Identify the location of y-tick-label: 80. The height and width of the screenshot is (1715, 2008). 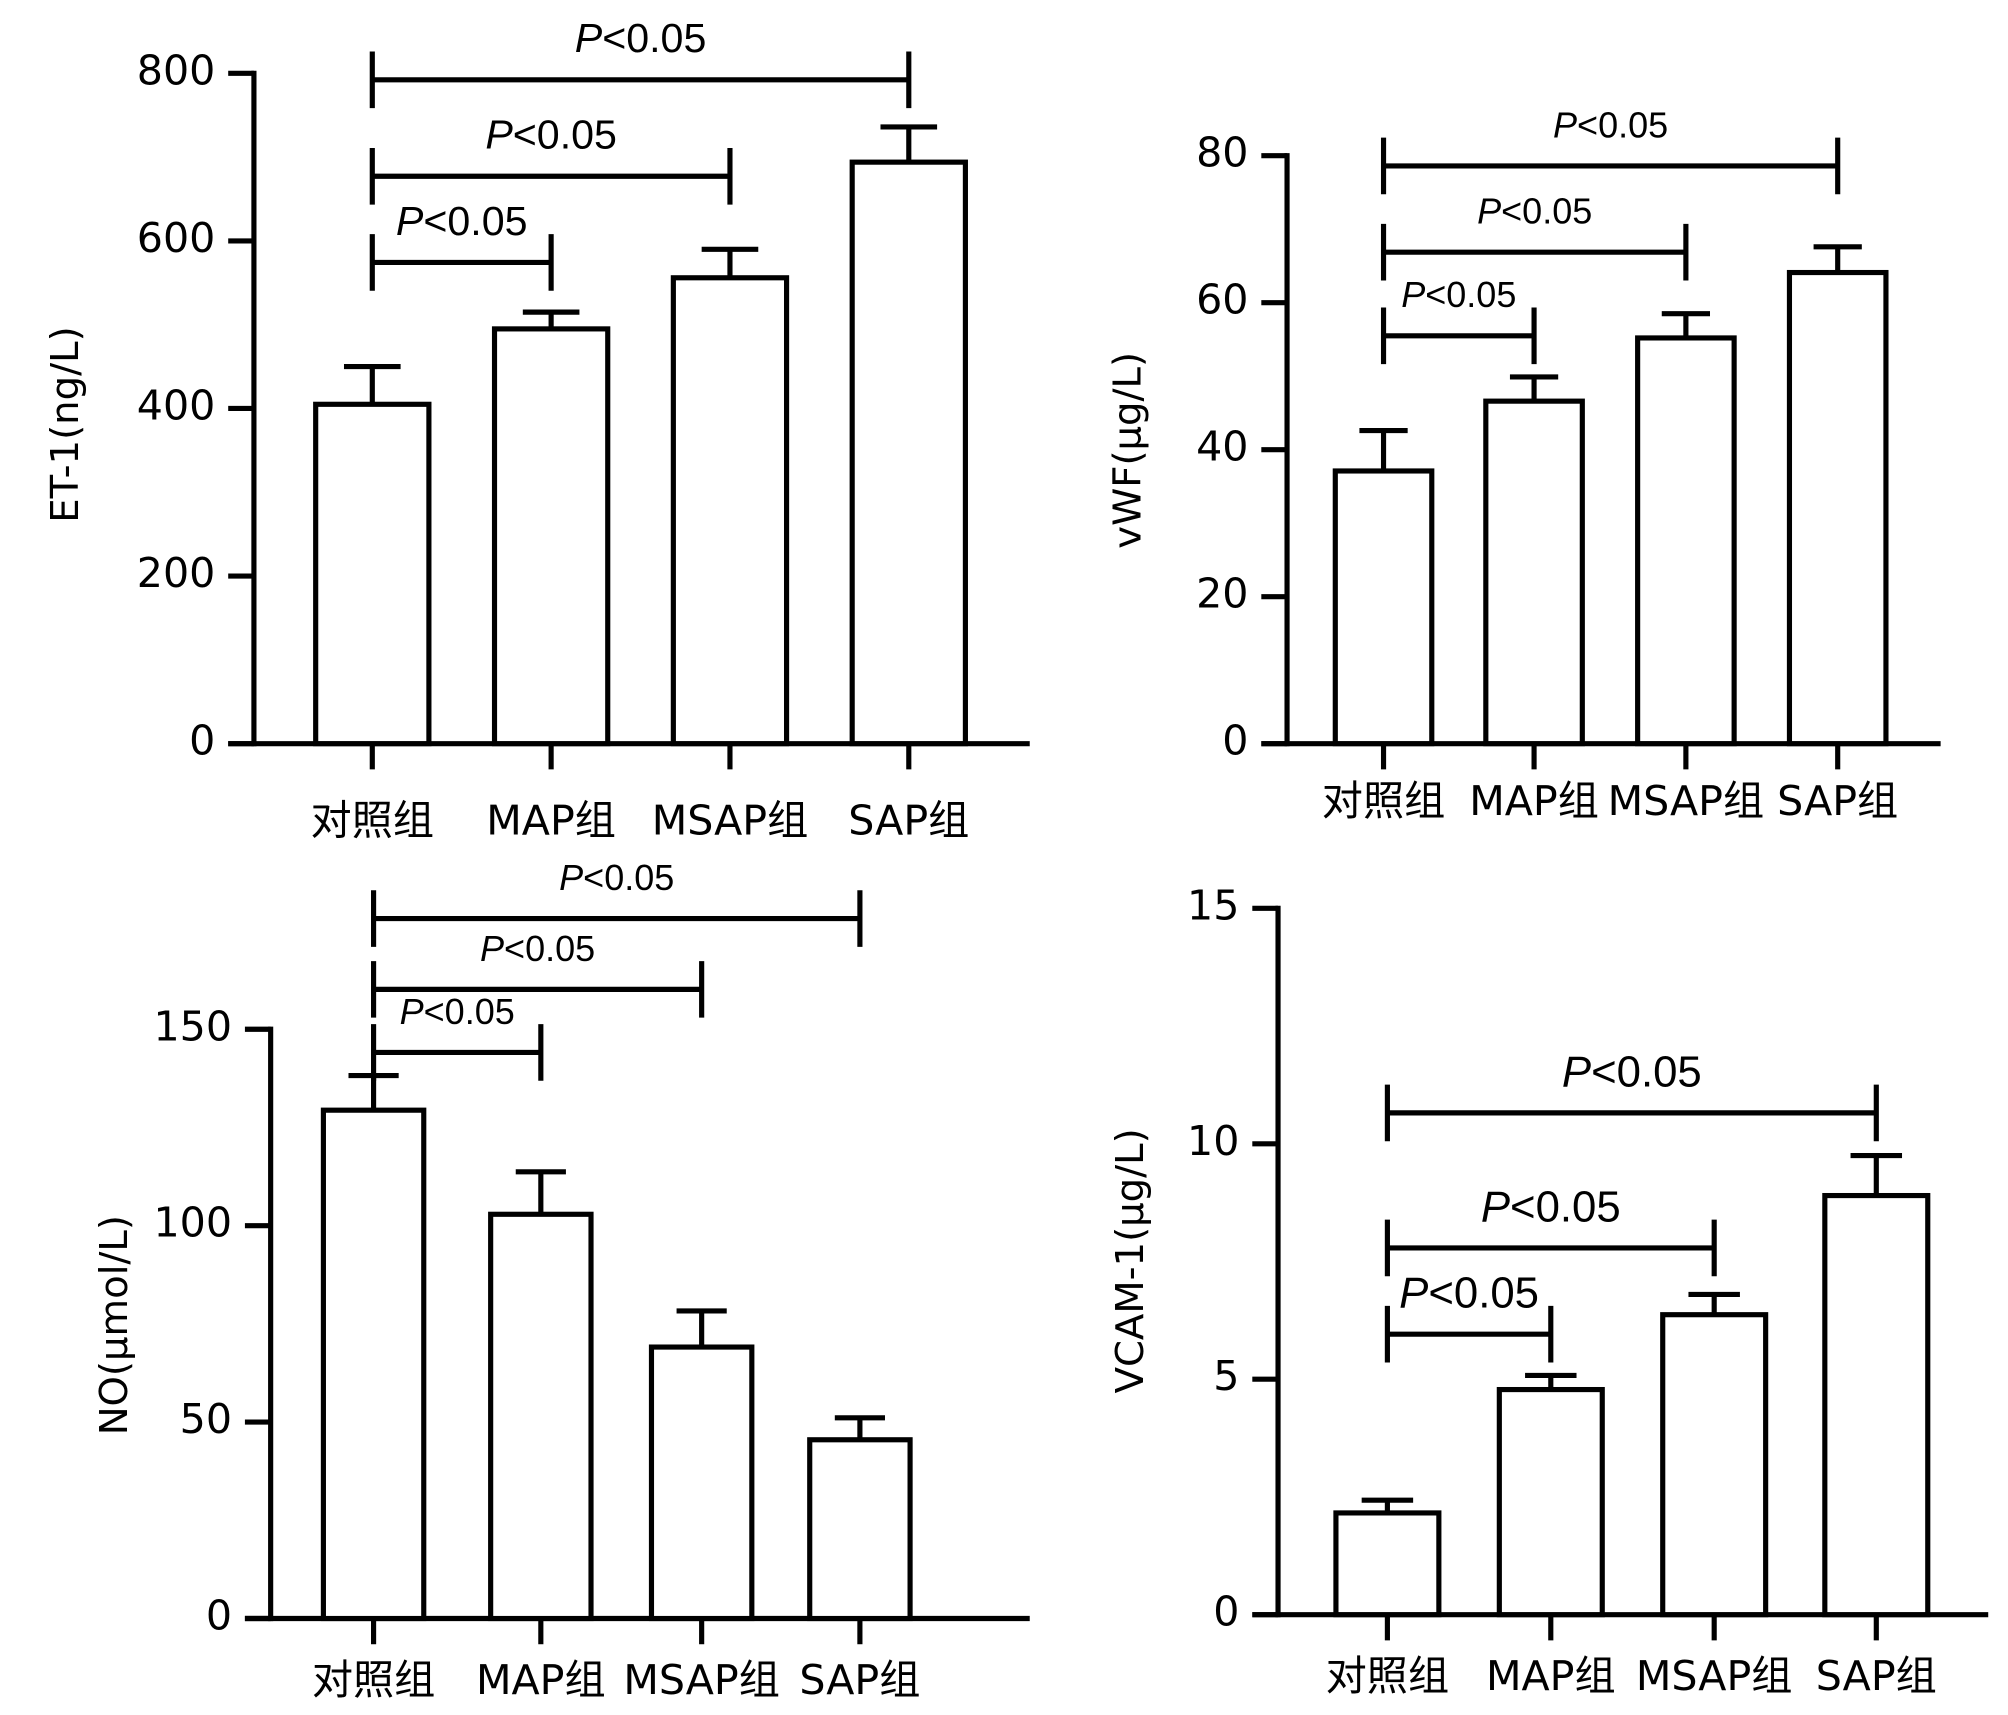
(1222, 153).